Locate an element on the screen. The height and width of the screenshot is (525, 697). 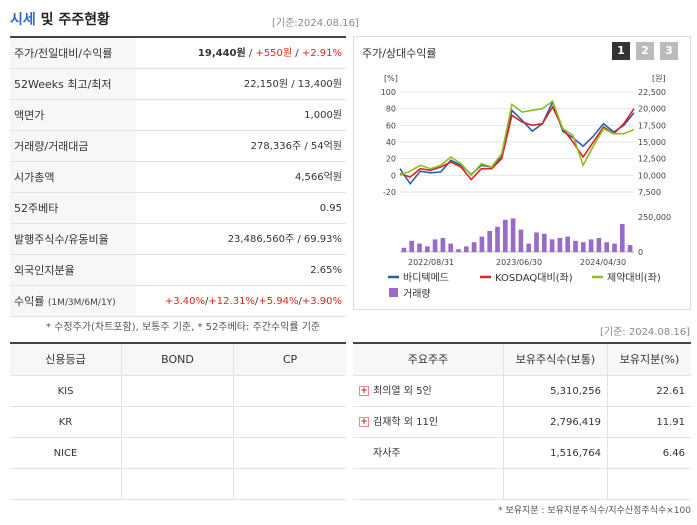
base-date: [기준:2024.08.16] is located at coordinates (315, 23).